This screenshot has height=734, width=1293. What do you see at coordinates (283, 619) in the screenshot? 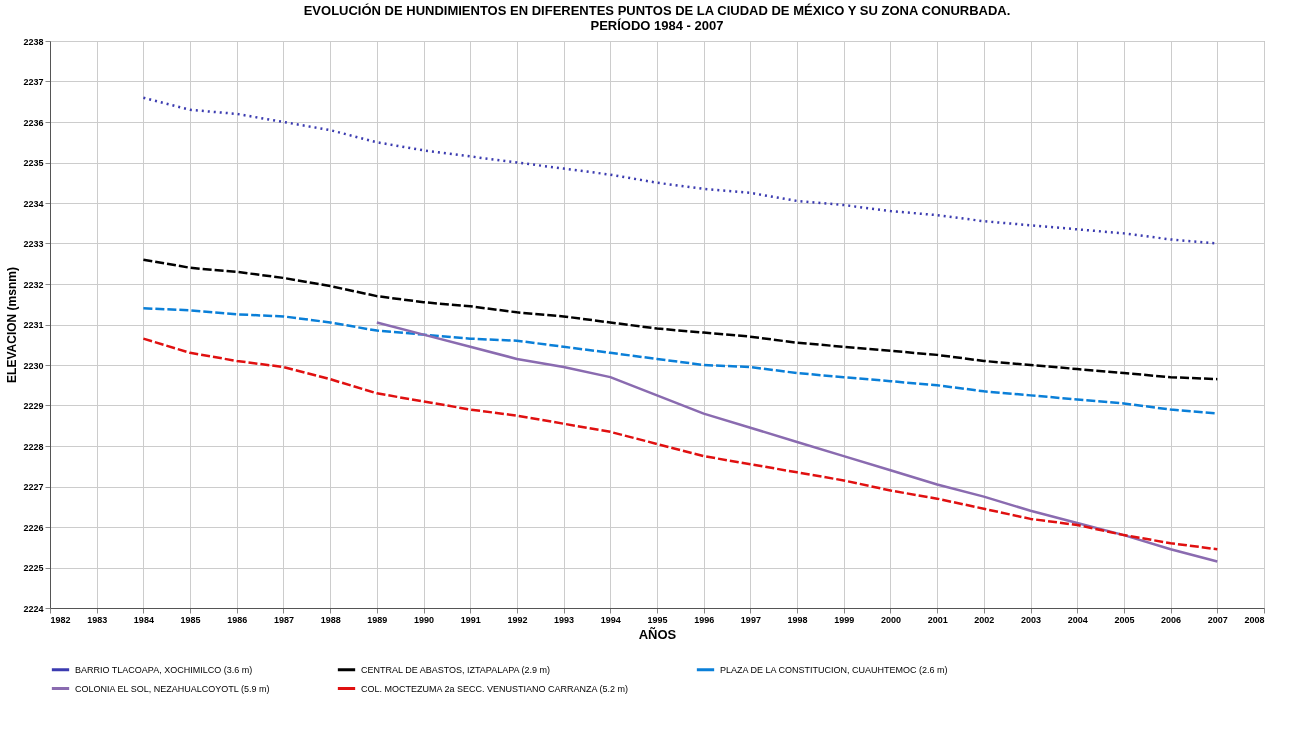
I see `x-tick-label: 1987` at bounding box center [283, 619].